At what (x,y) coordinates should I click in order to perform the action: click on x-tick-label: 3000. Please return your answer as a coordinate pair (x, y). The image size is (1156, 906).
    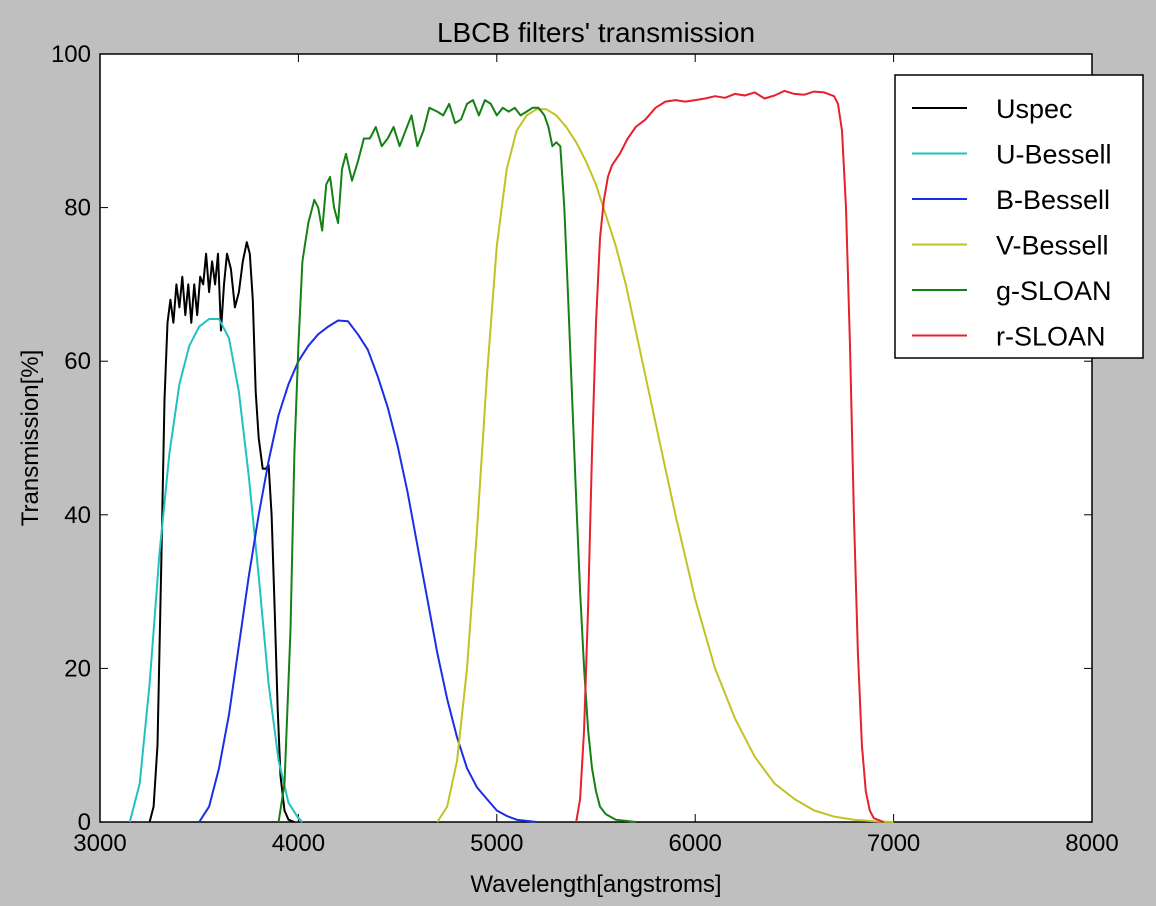
    Looking at the image, I should click on (99, 843).